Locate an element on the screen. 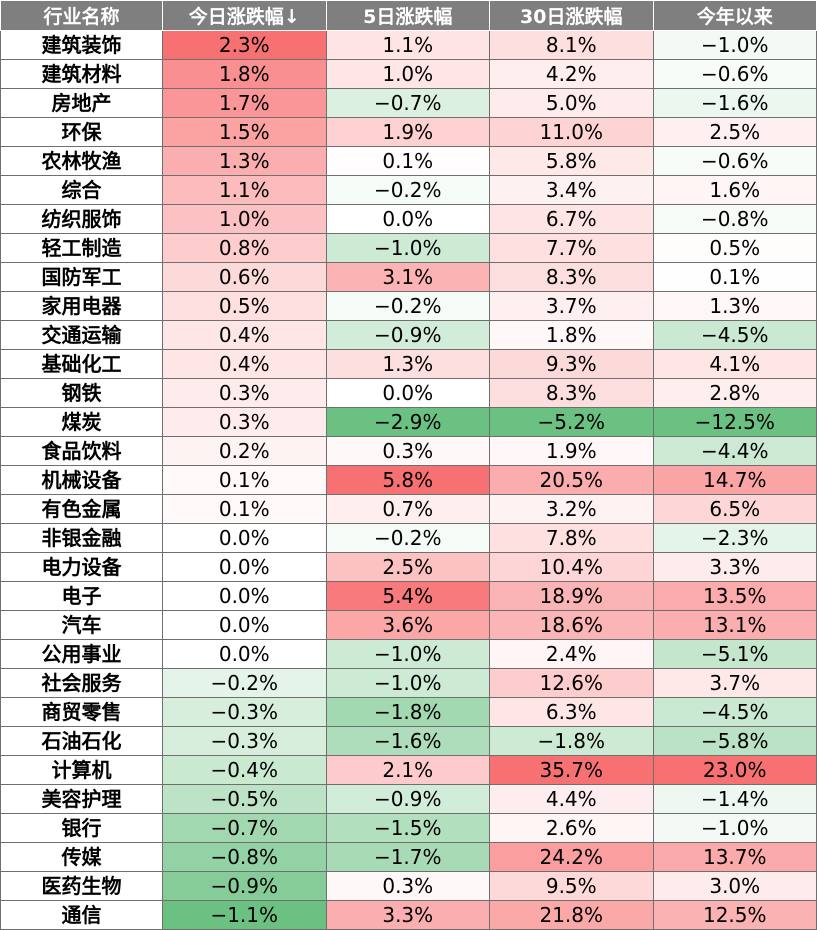 This screenshot has width=817, height=930. 30day-change-cell: 12.6% is located at coordinates (571, 683).